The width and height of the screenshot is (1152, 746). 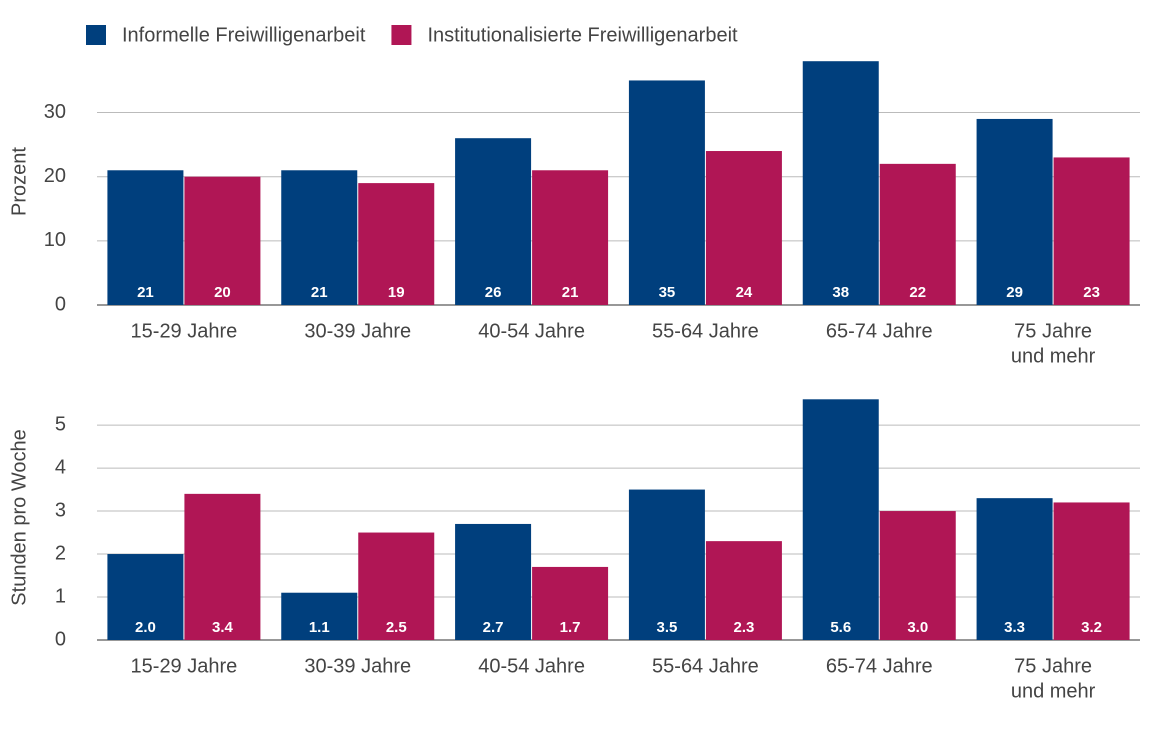 I want to click on value-label: 2.5, so click(x=396, y=627).